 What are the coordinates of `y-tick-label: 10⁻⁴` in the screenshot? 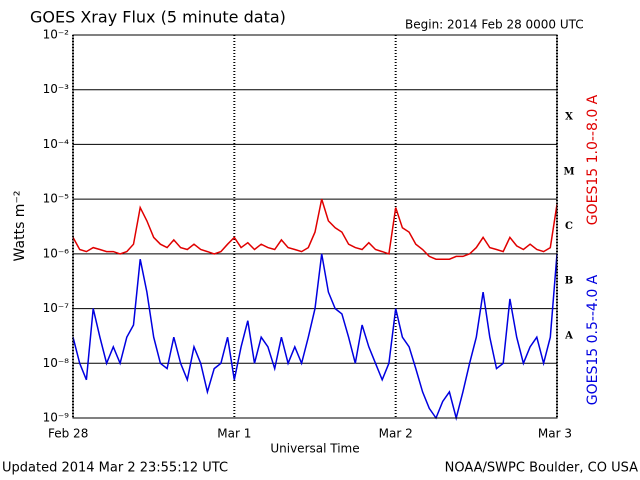 It's located at (56, 144).